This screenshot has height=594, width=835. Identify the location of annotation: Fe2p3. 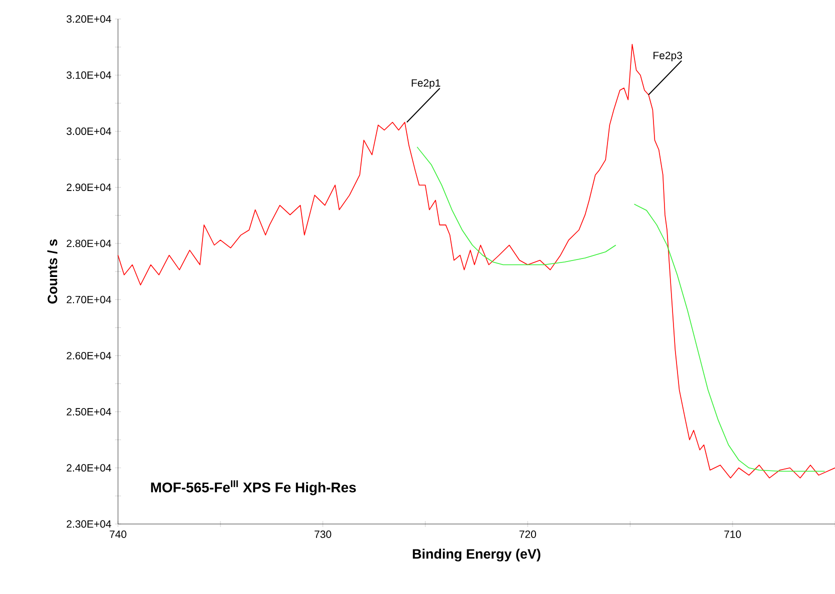
(668, 57).